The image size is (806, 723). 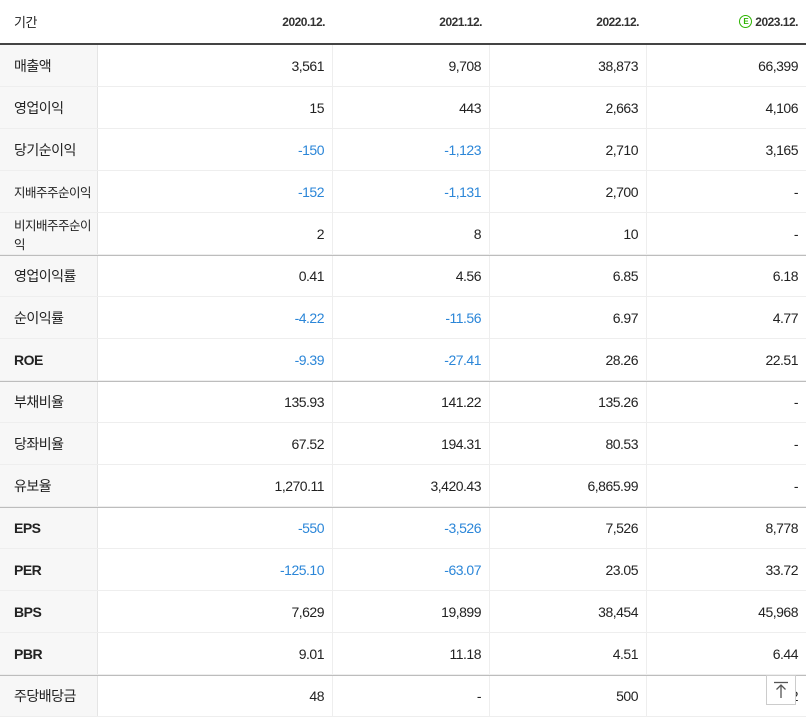 What do you see at coordinates (49, 611) in the screenshot?
I see `row-label: BPS` at bounding box center [49, 611].